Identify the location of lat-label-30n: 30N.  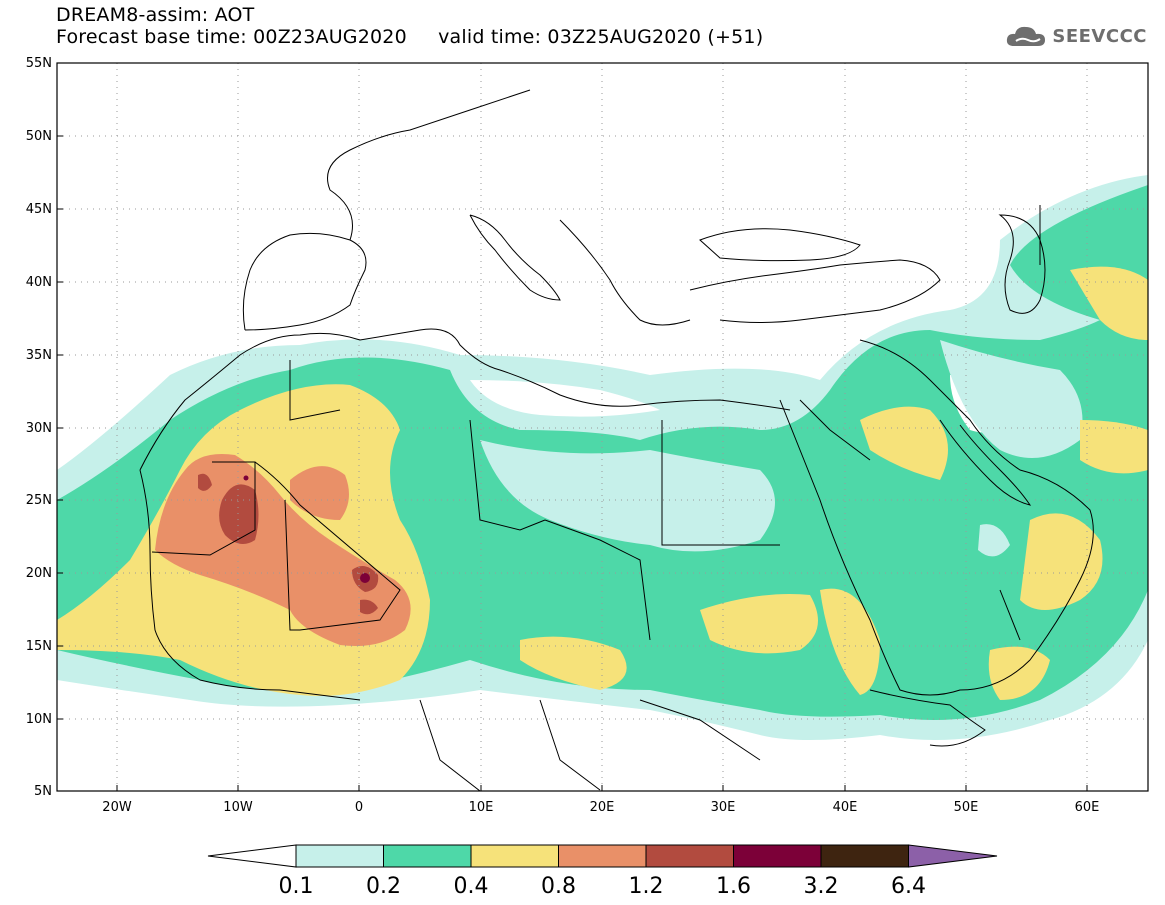
(39, 428).